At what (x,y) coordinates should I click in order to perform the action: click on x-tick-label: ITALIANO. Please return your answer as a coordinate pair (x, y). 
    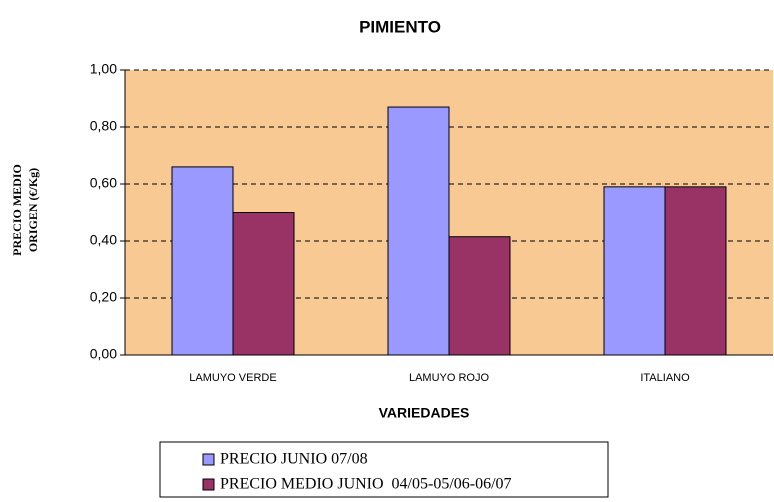
    Looking at the image, I should click on (665, 378).